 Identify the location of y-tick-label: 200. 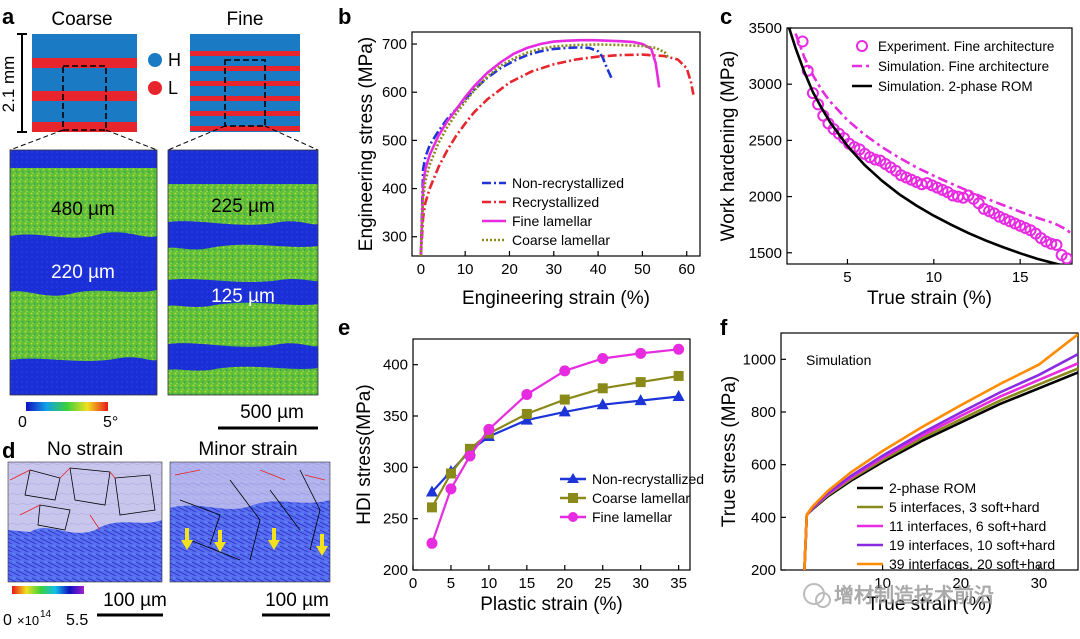
(395, 570).